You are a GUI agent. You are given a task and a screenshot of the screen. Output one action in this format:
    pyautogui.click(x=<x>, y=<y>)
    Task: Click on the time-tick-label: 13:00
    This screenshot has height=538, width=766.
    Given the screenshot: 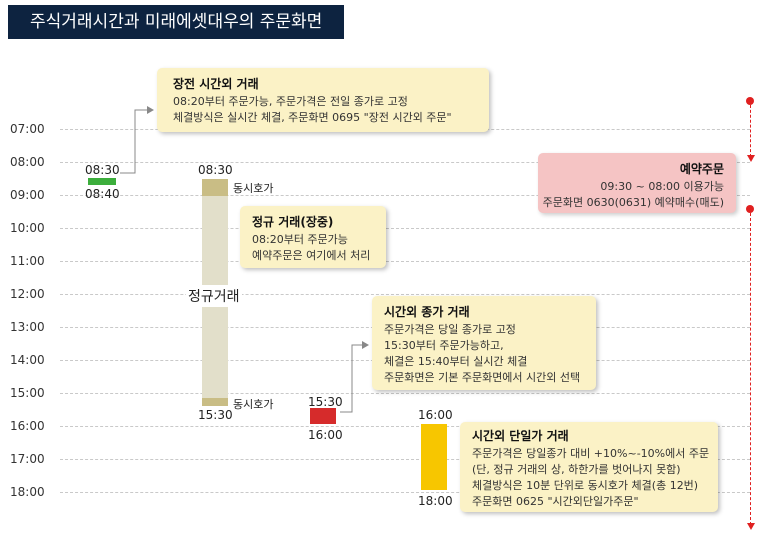 What is the action you would take?
    pyautogui.click(x=27, y=327)
    